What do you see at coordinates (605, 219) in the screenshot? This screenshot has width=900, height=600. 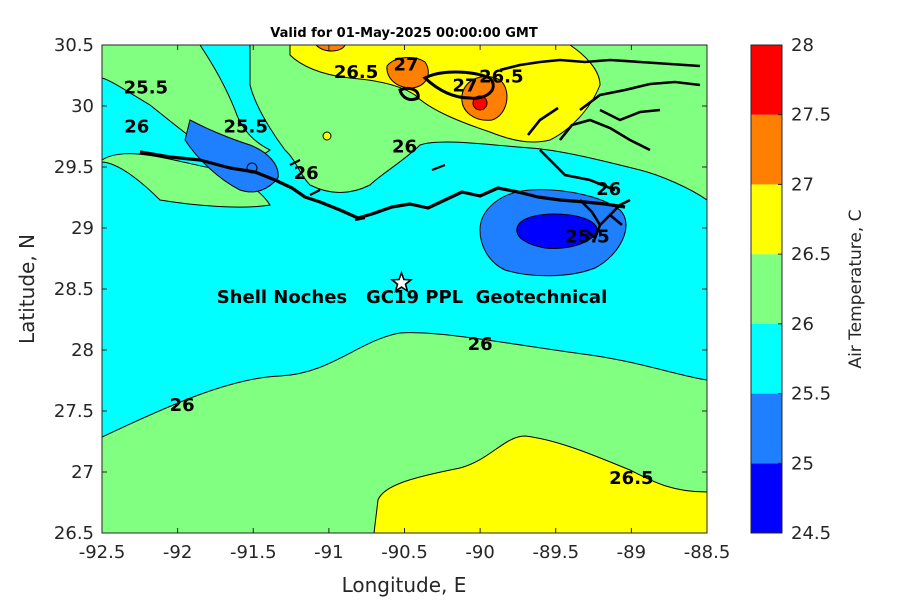 I see `delta-birdsfoot` at bounding box center [605, 219].